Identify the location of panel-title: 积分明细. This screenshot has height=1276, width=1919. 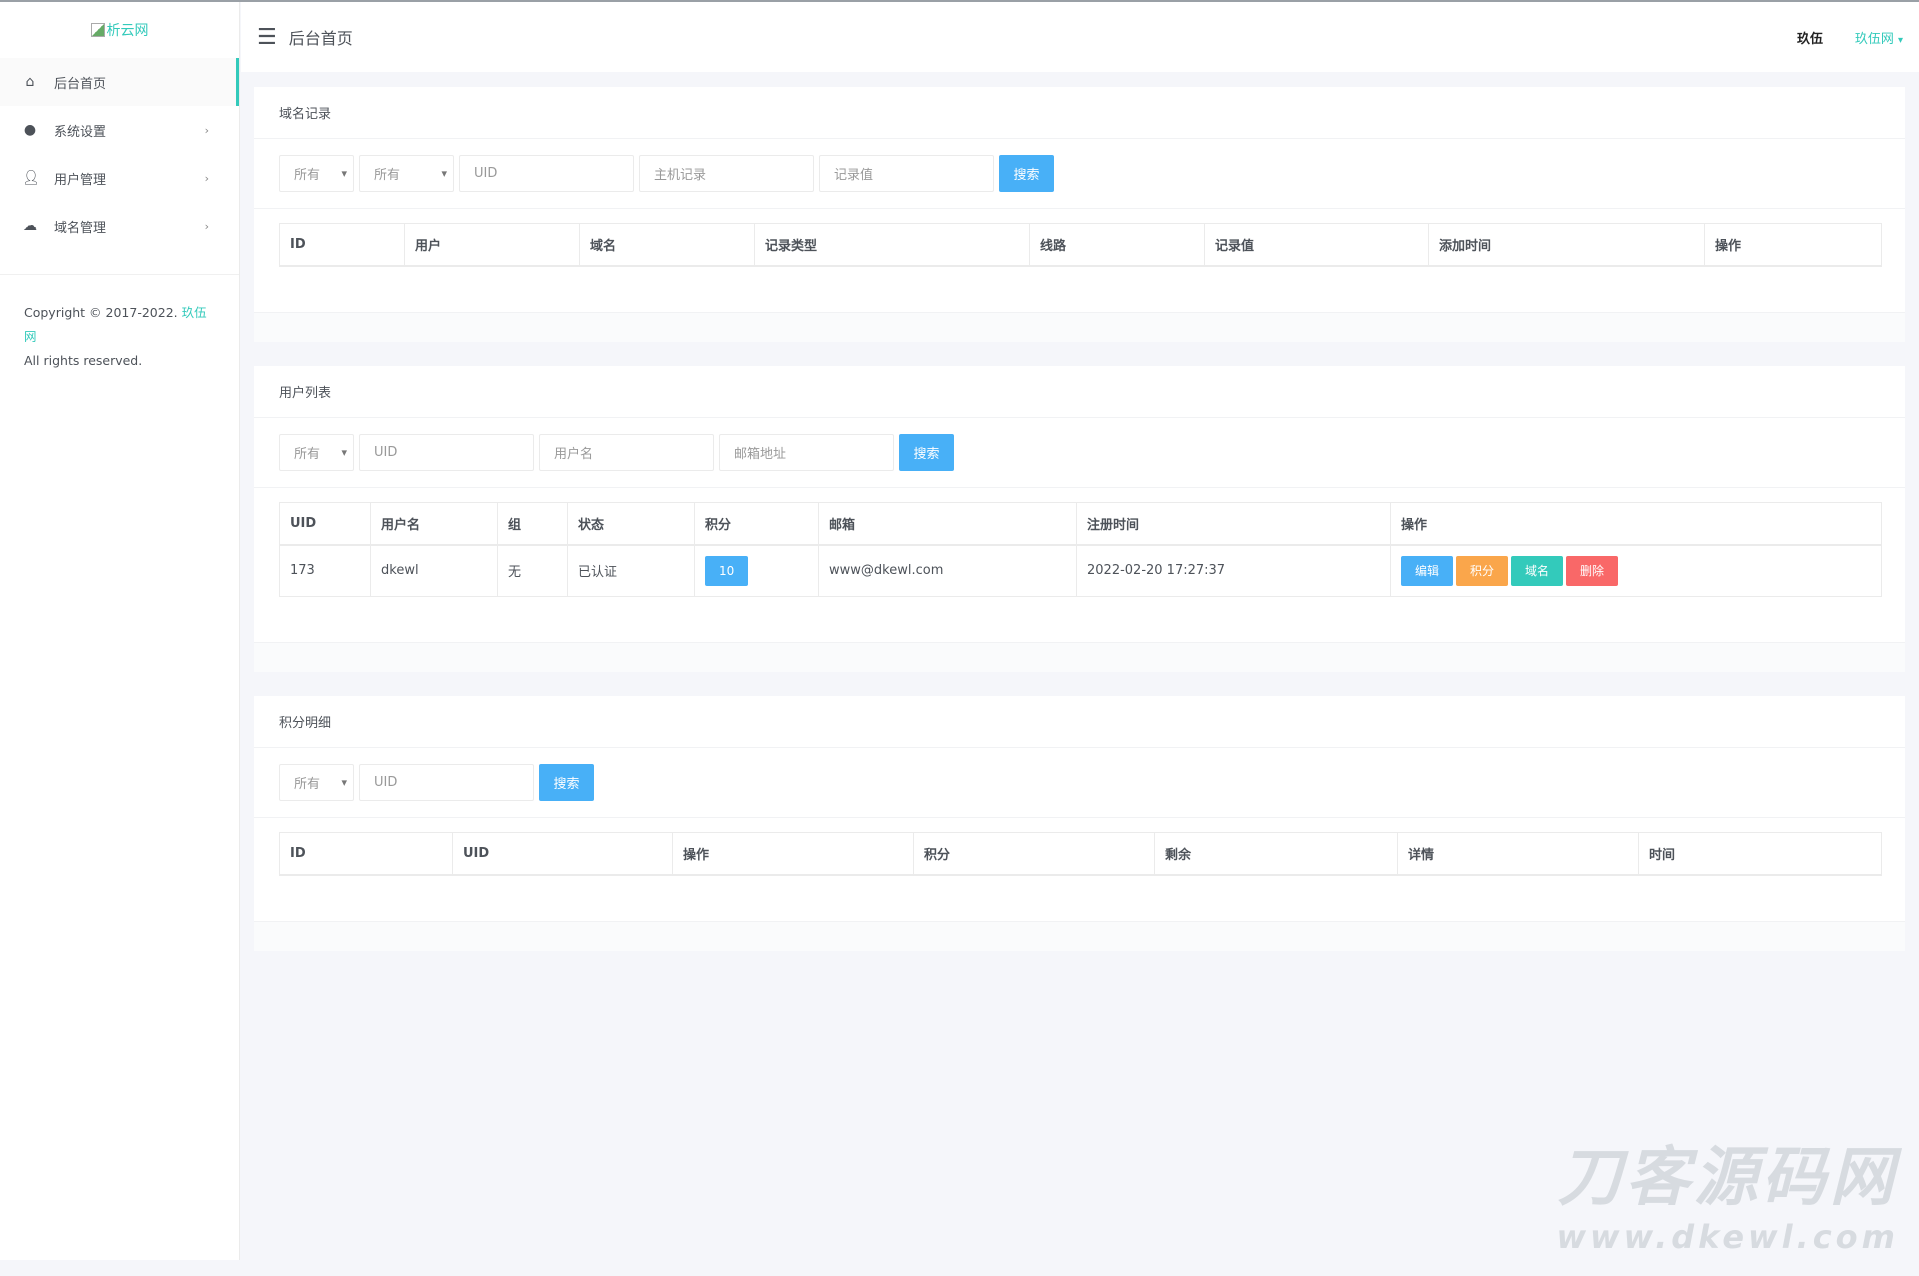
(1079, 722).